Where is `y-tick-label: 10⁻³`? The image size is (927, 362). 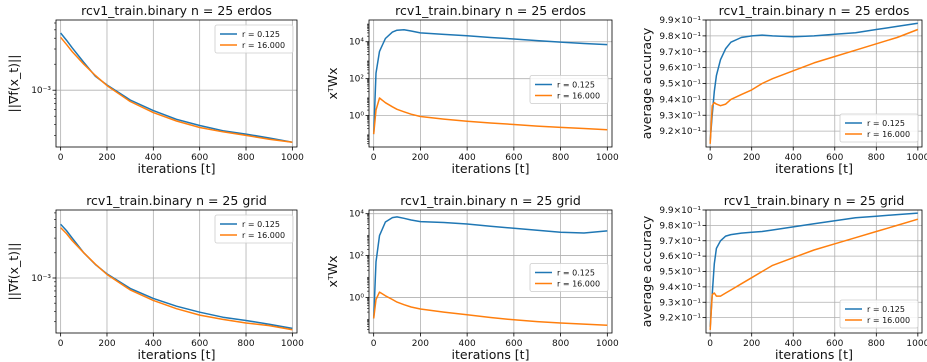 y-tick-label: 10⁻³ is located at coordinates (41, 91).